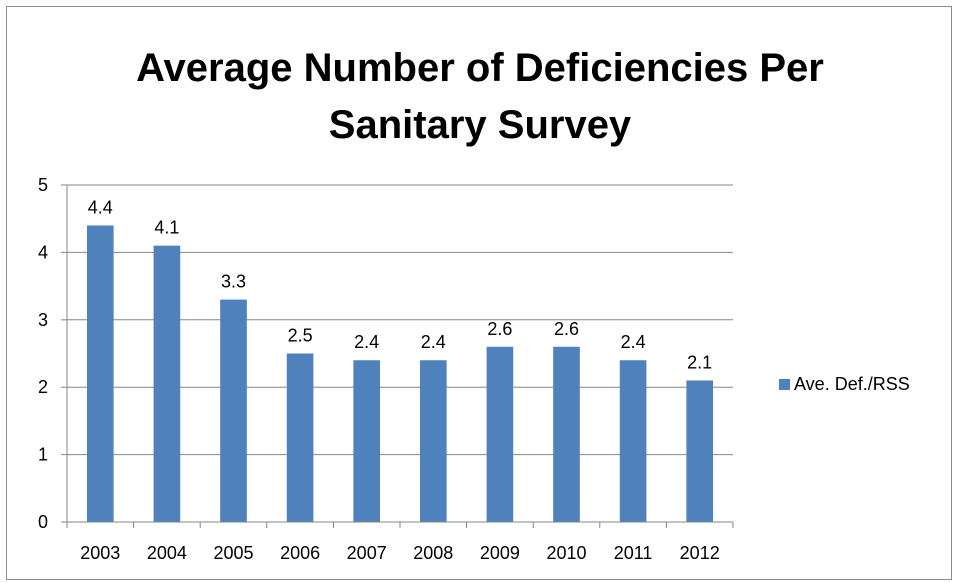 This screenshot has height=583, width=960. I want to click on x-tick-label: 2007, so click(367, 553).